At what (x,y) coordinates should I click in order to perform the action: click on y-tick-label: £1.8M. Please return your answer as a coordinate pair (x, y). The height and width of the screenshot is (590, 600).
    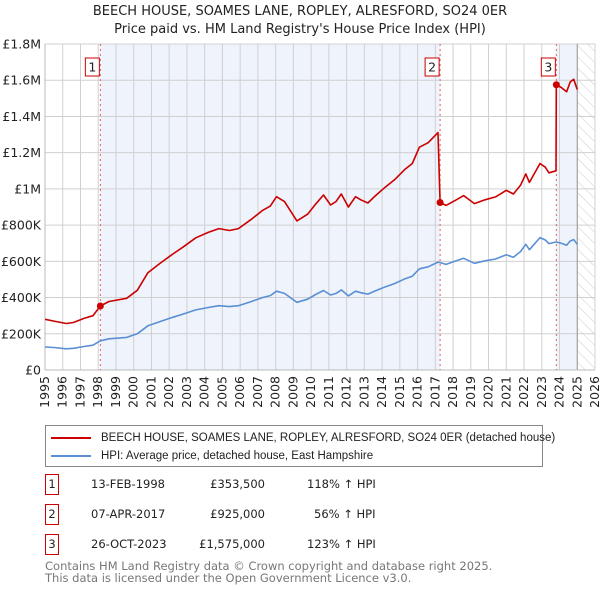
    Looking at the image, I should click on (21, 44).